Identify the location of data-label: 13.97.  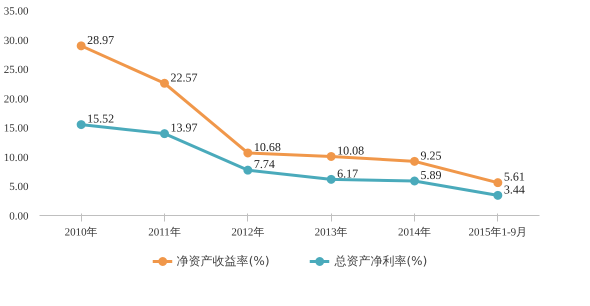
(184, 127).